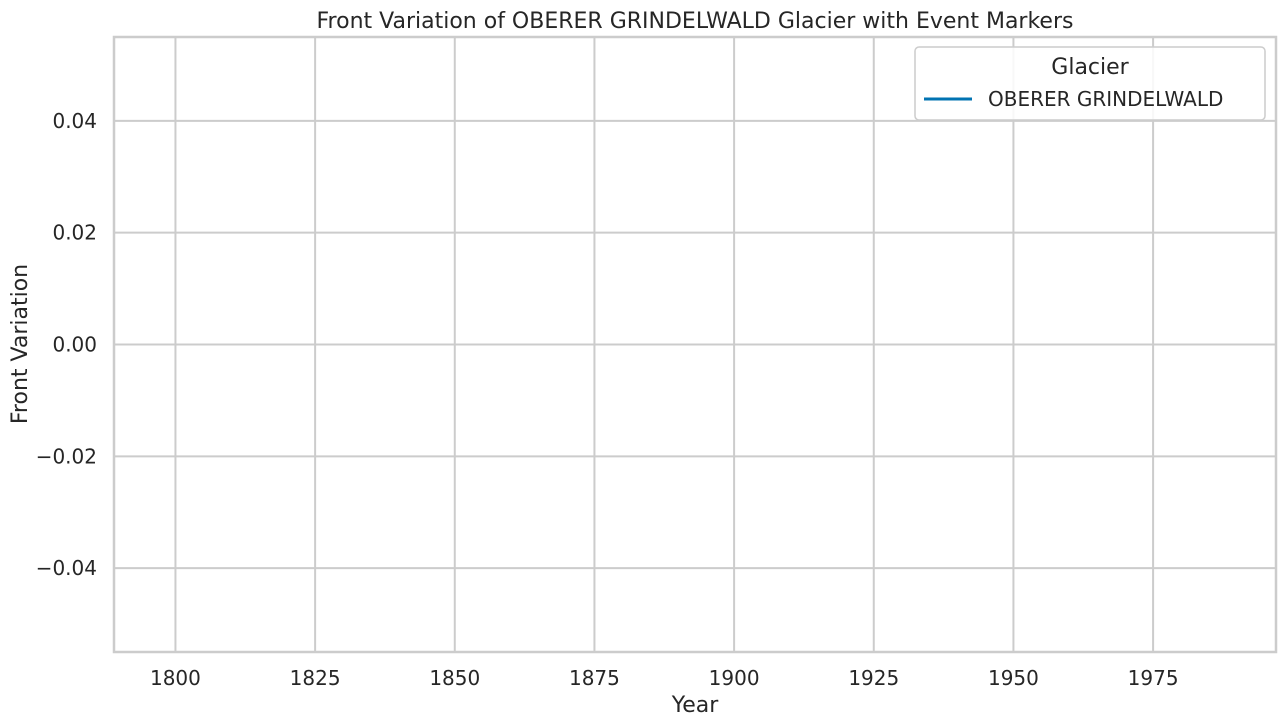  What do you see at coordinates (66, 568) in the screenshot?
I see `y-tick-label: −0.04` at bounding box center [66, 568].